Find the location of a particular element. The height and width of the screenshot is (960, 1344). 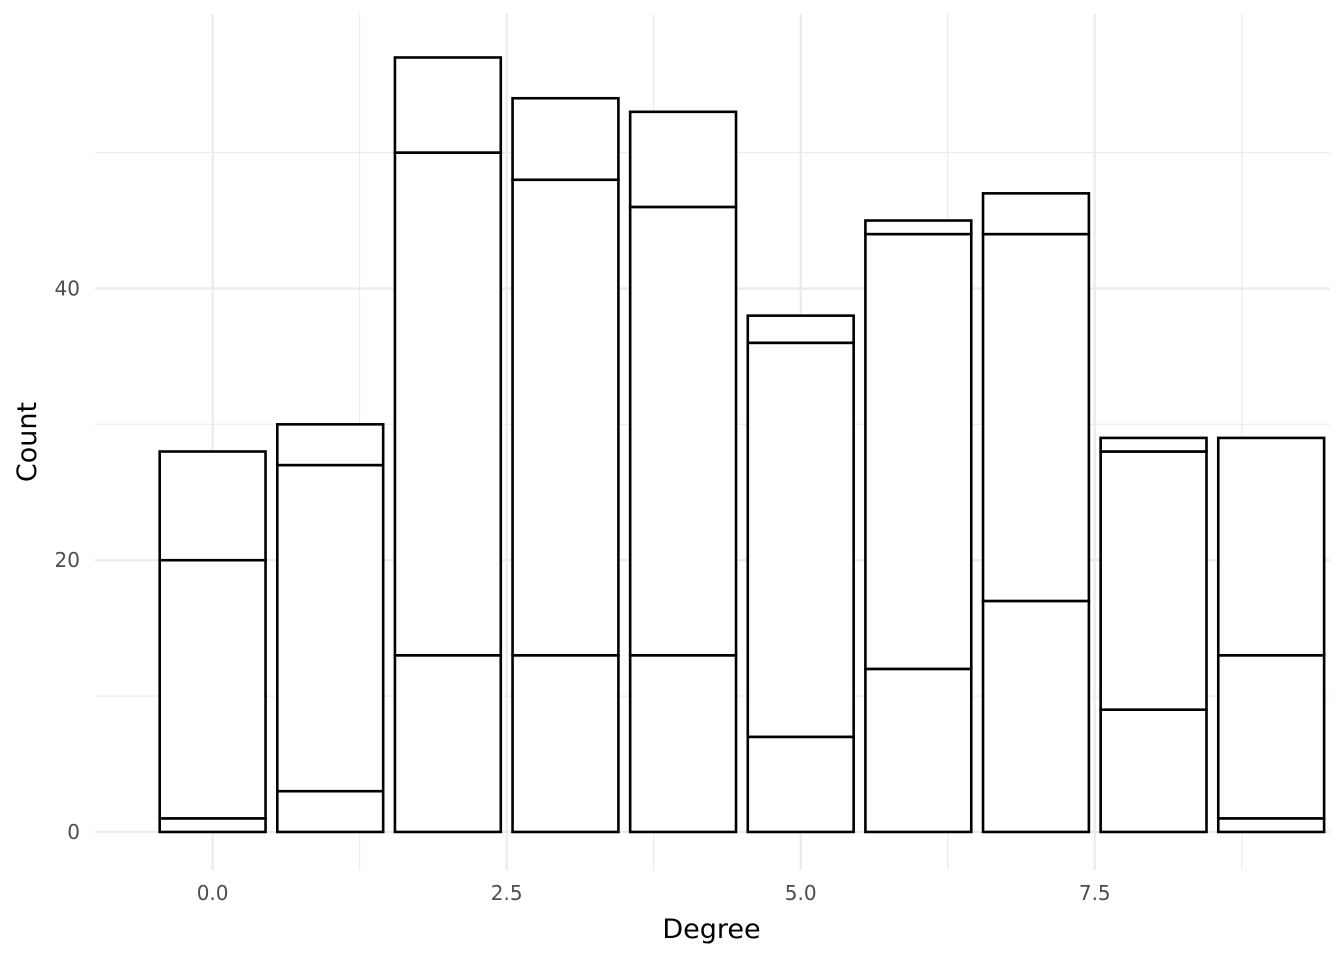

x-axis-title: Degree is located at coordinates (711, 929).